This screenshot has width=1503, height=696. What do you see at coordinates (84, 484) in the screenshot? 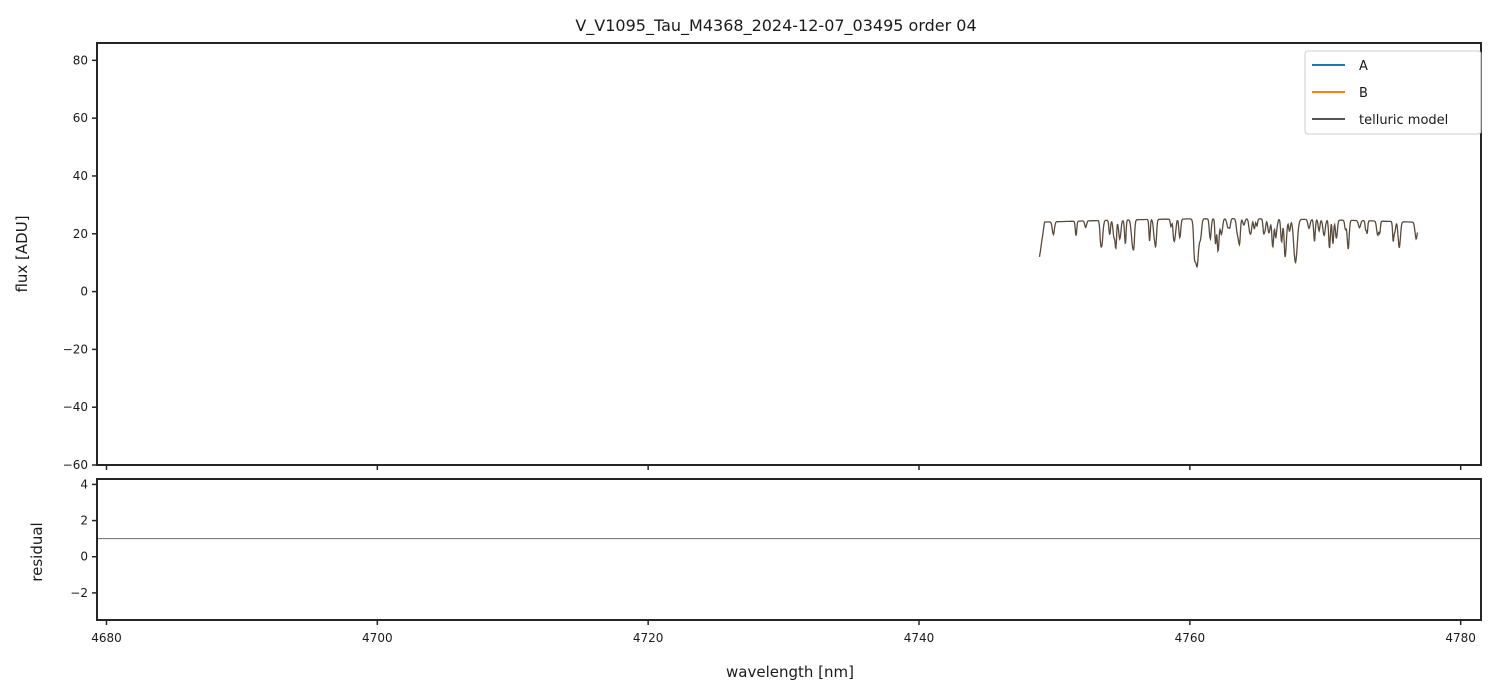
I see `y-tick-label: 4` at bounding box center [84, 484].